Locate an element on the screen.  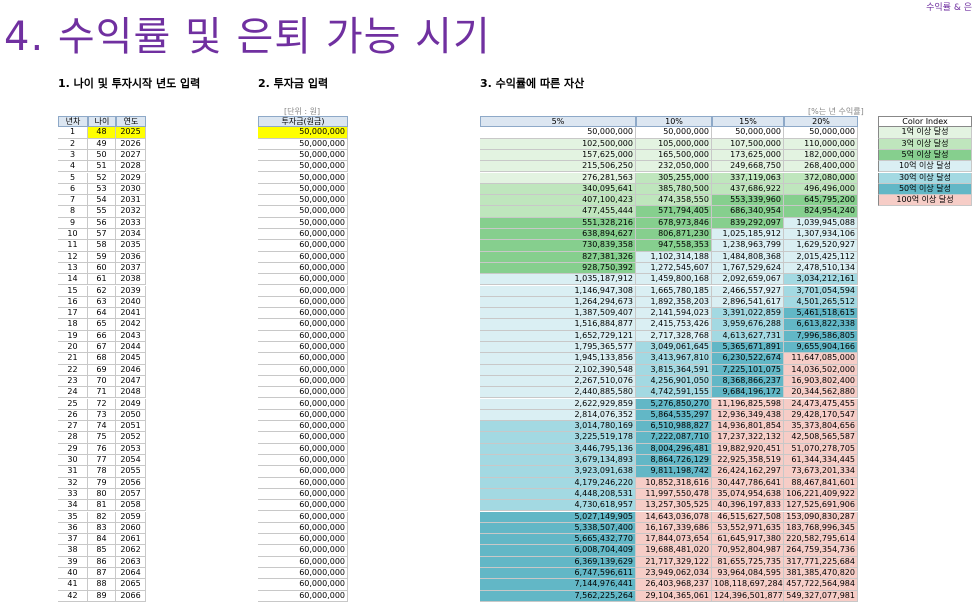
corner-label: 수익률 & 은 is located at coordinates (949, 8).